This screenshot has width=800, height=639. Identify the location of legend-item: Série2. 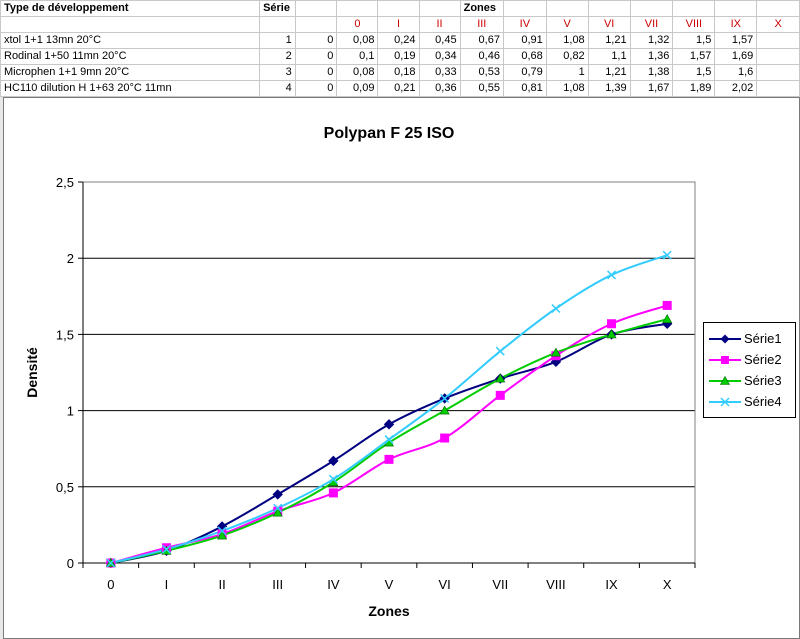
(750, 360).